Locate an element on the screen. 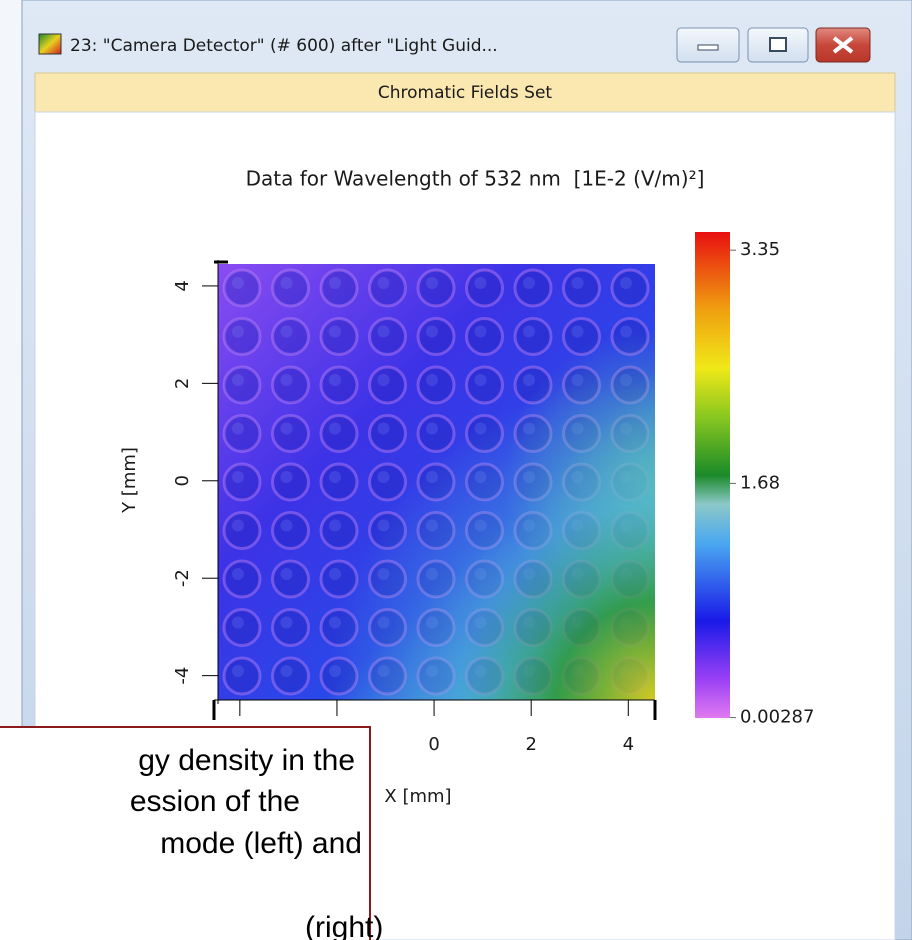 This screenshot has width=912, height=940. panel-title: Chromatic Fields Set is located at coordinates (465, 93).